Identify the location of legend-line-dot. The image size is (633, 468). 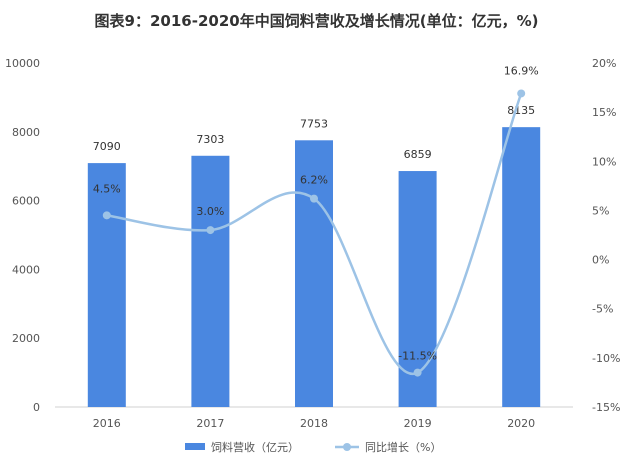
(347, 447).